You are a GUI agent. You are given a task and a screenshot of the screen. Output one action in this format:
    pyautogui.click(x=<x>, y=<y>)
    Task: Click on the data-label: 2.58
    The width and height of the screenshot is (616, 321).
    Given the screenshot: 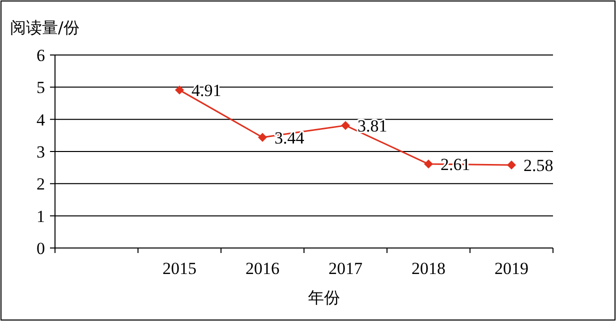 What is the action you would take?
    pyautogui.click(x=539, y=166)
    